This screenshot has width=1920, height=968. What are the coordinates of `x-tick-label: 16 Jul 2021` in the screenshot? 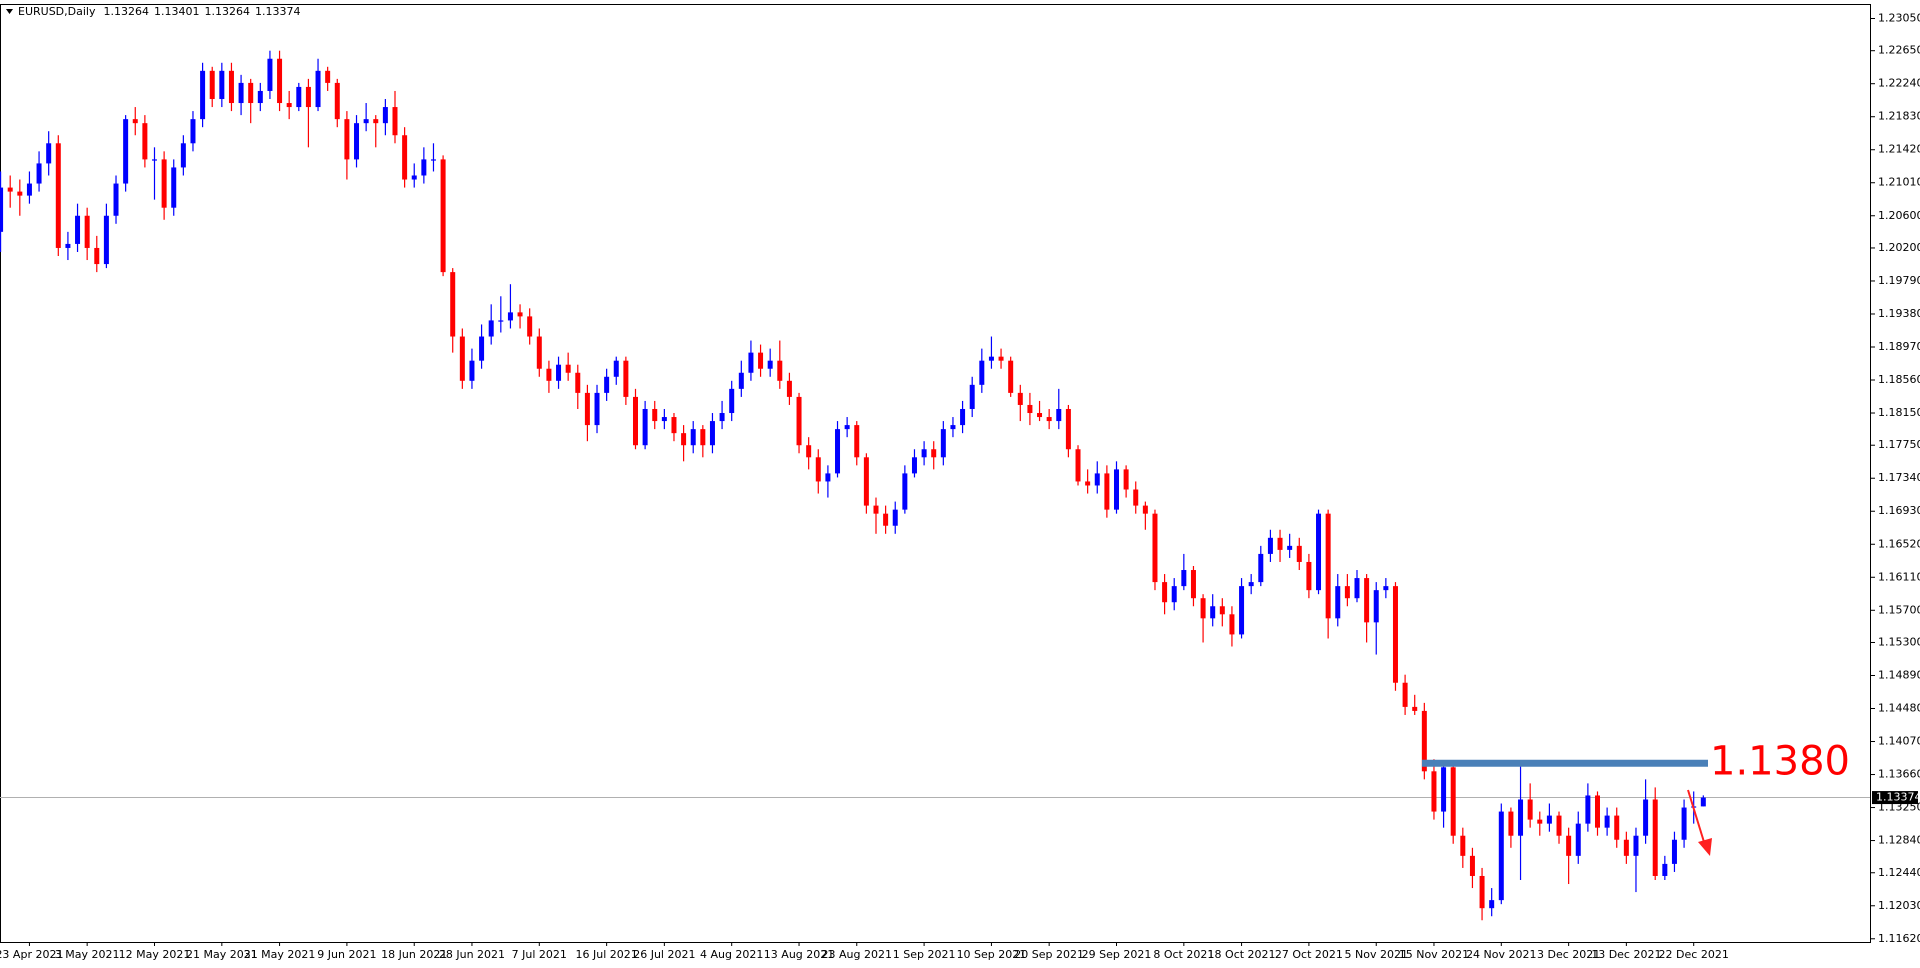 It's located at (607, 954).